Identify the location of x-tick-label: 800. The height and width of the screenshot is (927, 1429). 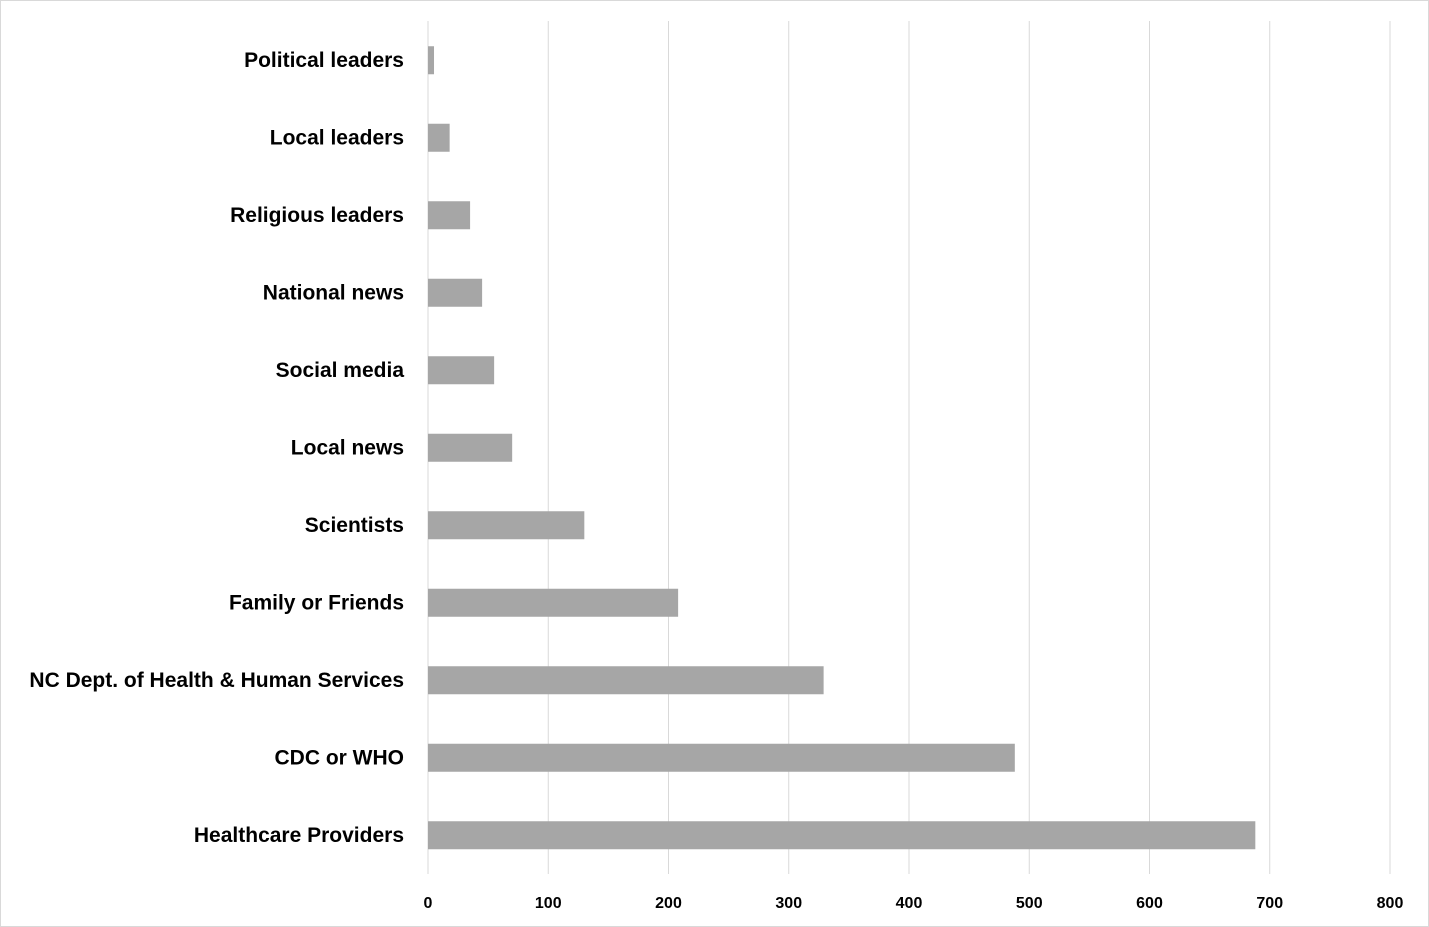
(1390, 903).